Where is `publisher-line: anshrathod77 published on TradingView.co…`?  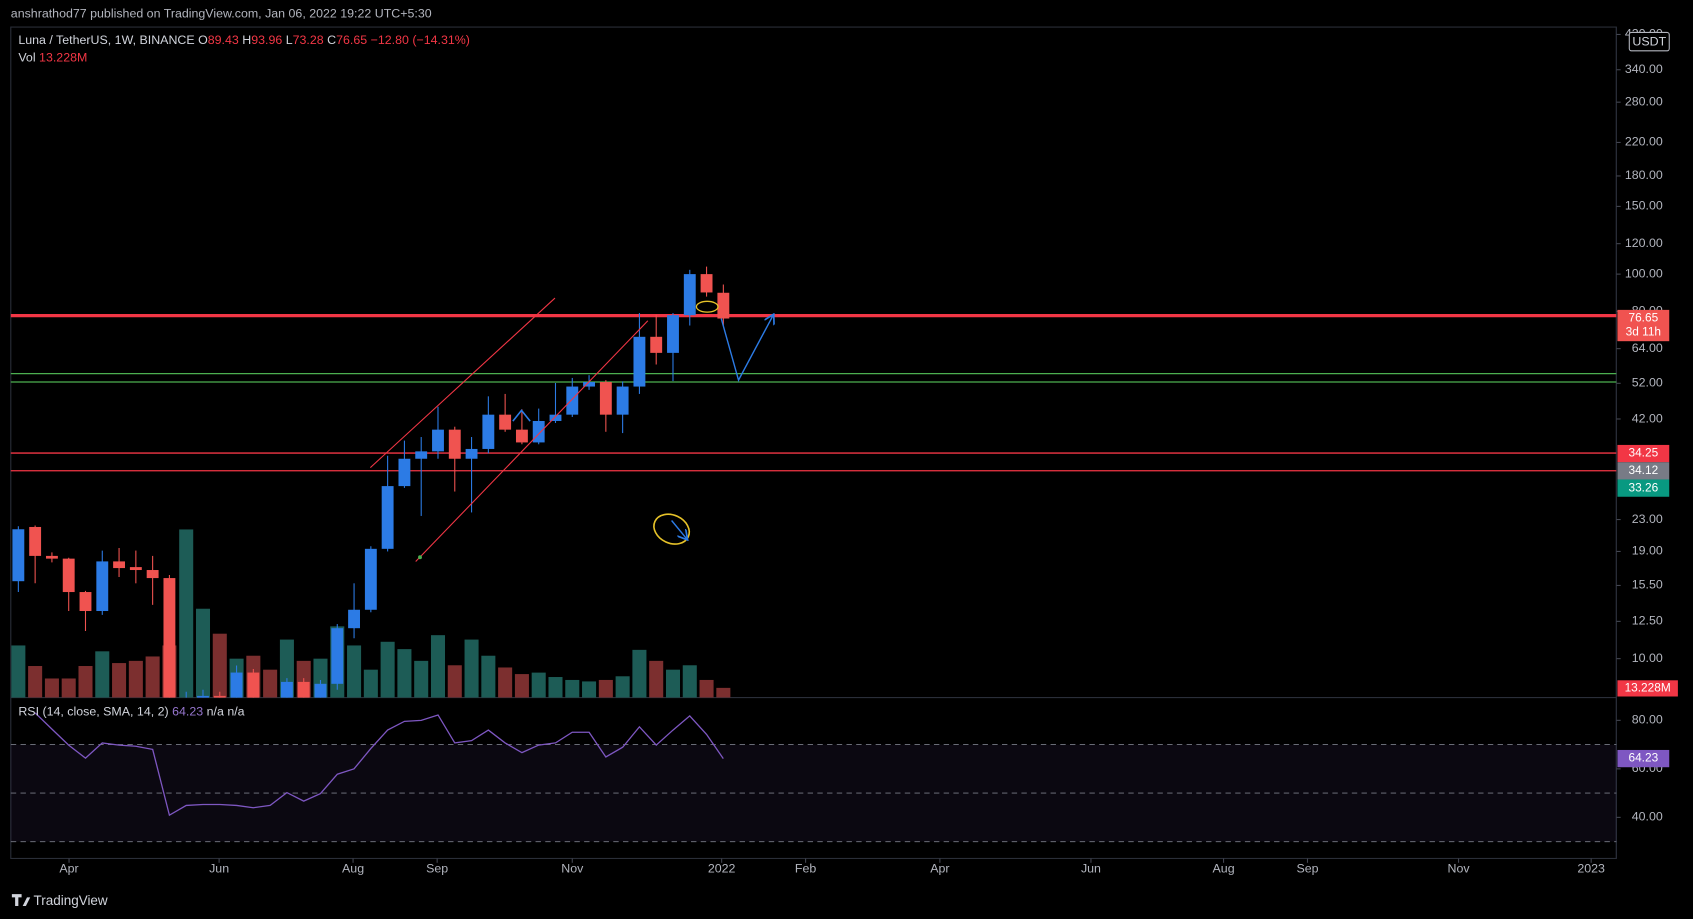
publisher-line: anshrathod77 published on TradingView.co… is located at coordinates (221, 13).